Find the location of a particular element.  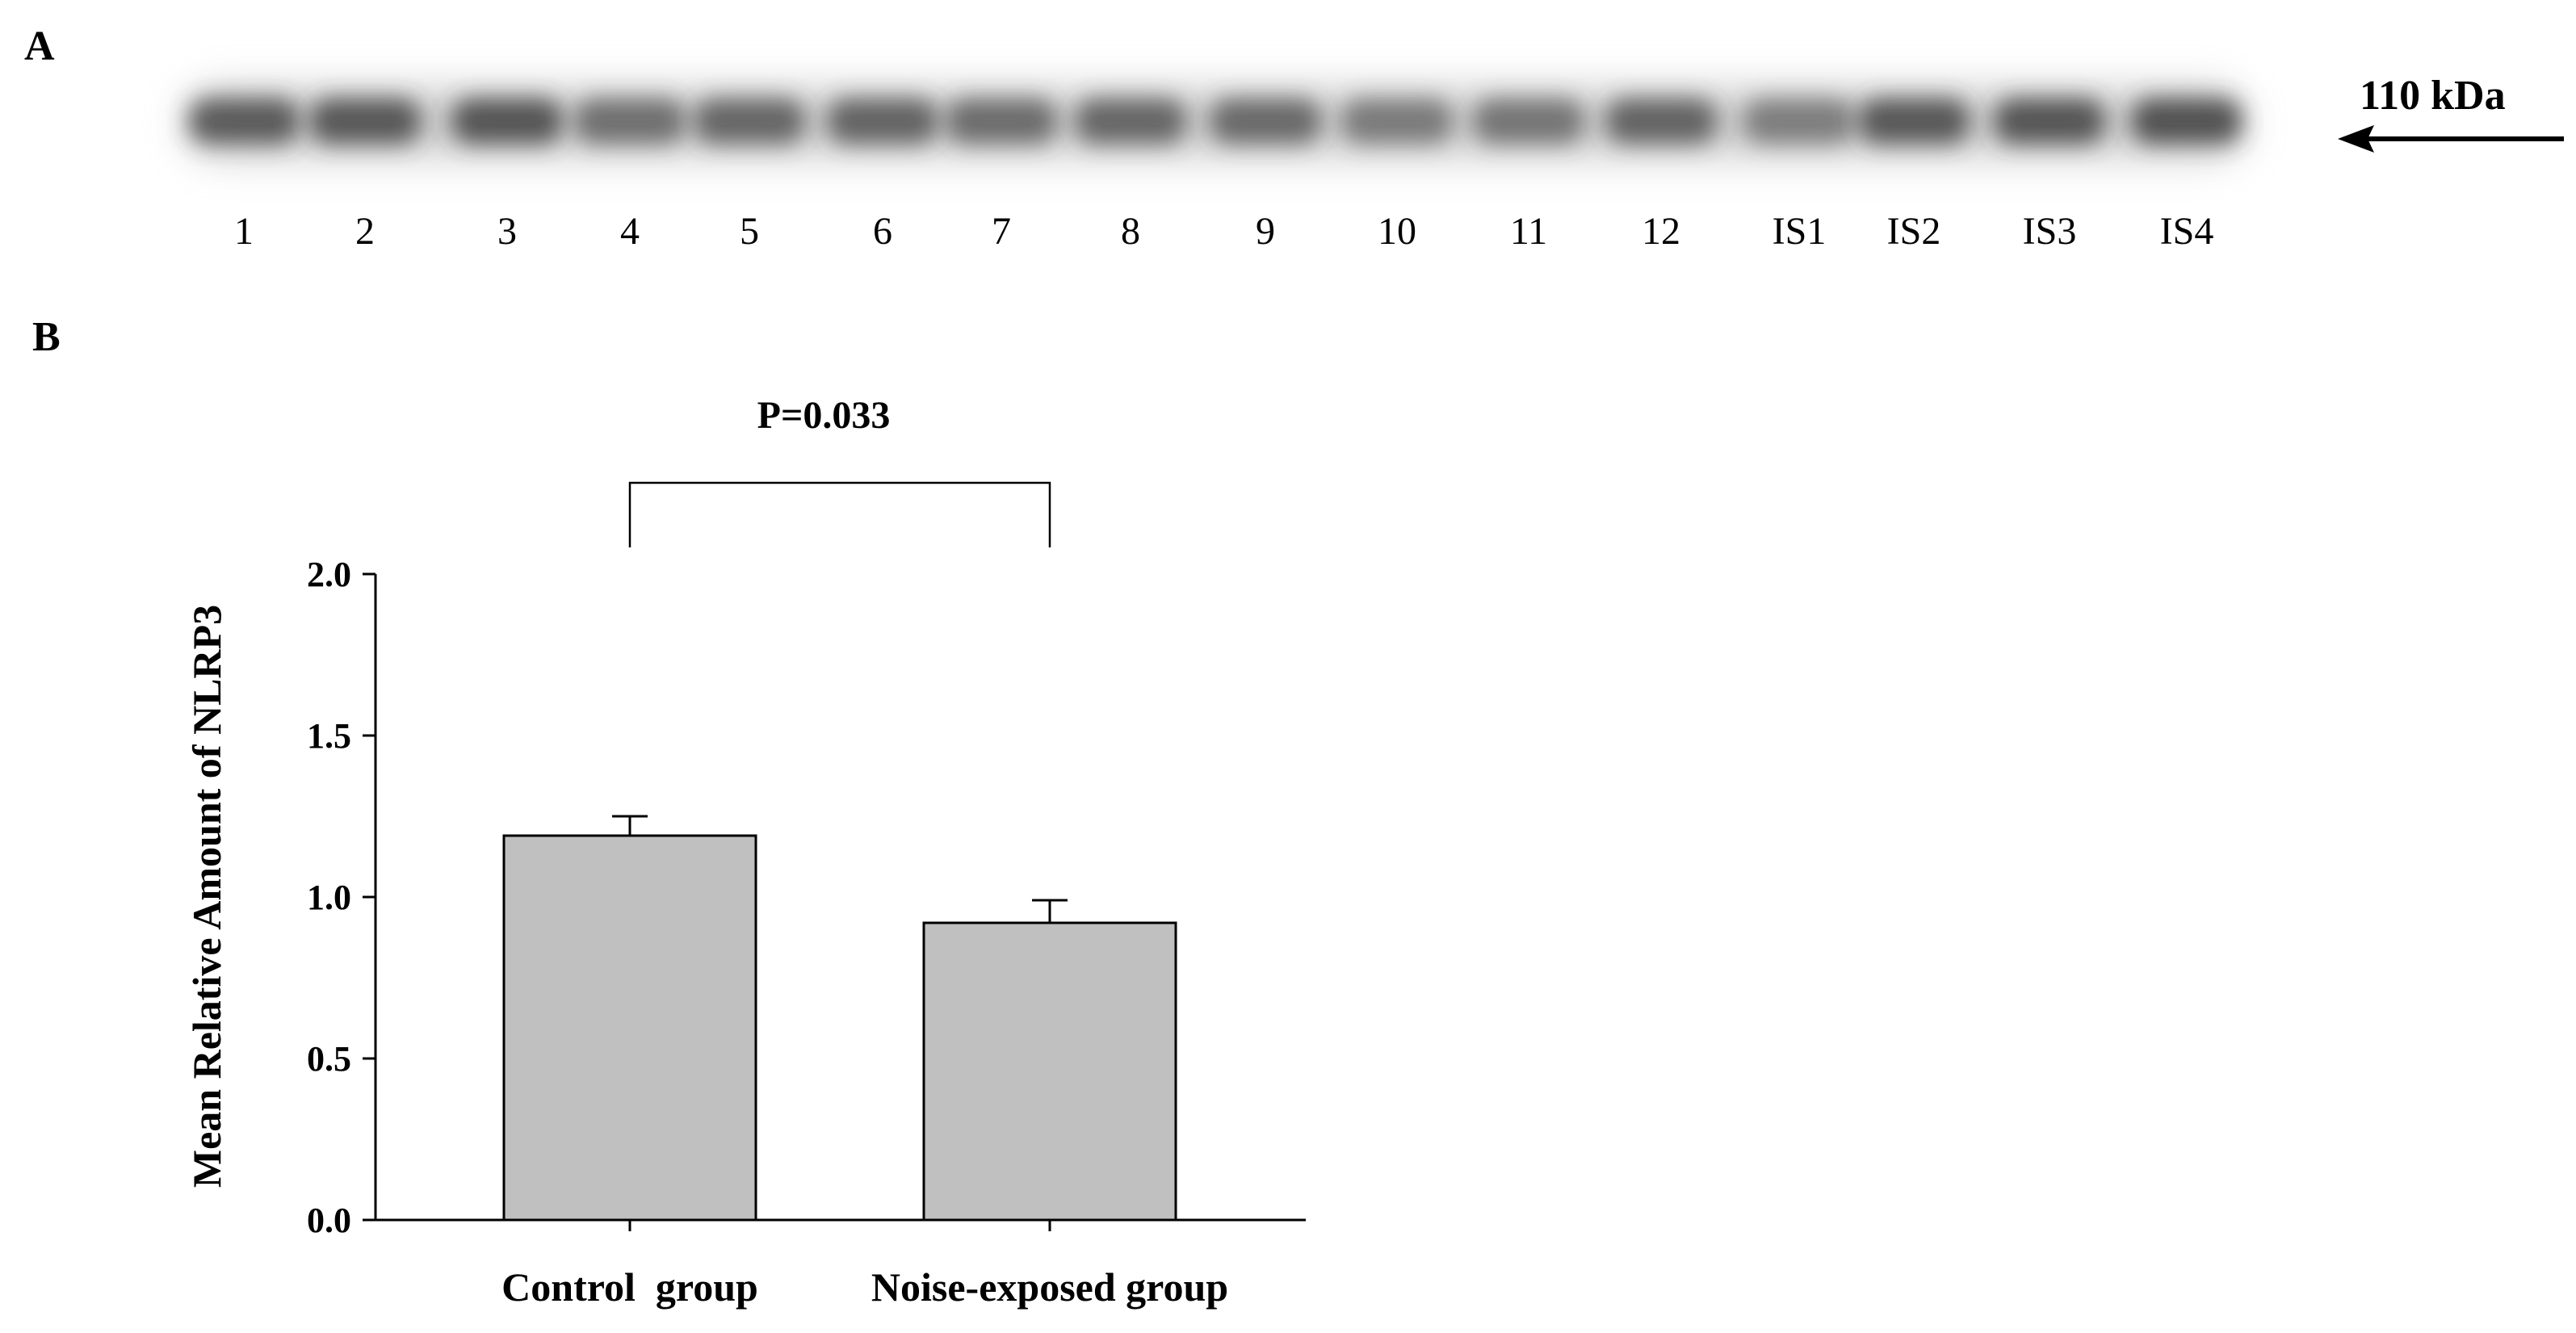

lane-label-2: 2 is located at coordinates (365, 231).